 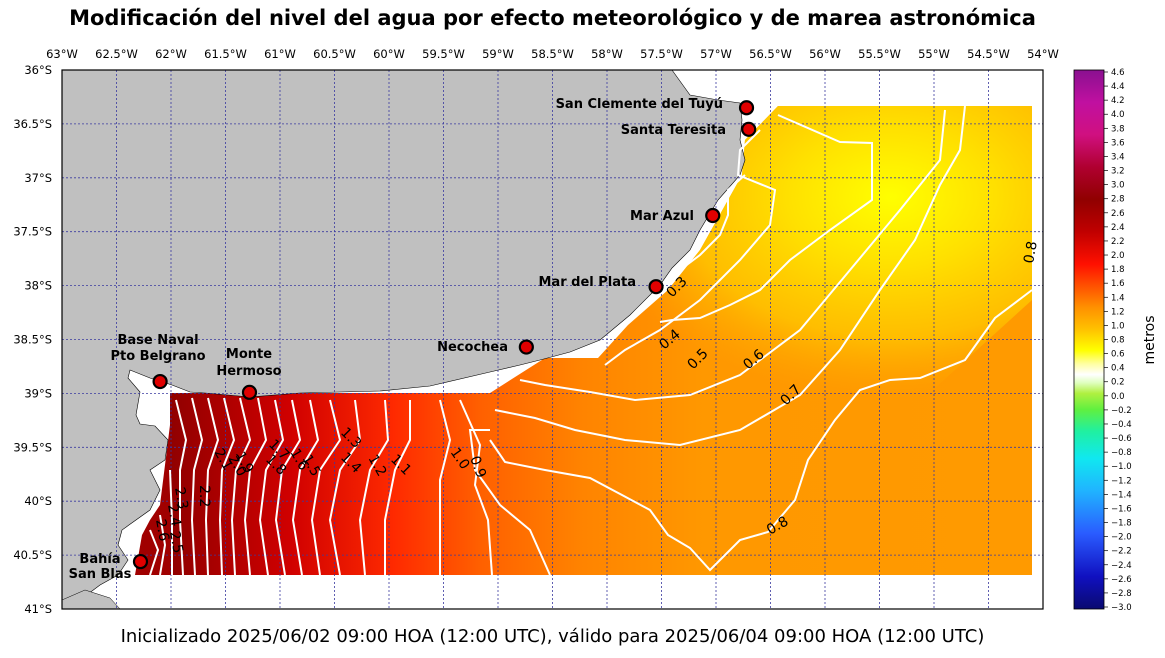 I want to click on colorbar-tick-label: −0.8, so click(x=1121, y=453).